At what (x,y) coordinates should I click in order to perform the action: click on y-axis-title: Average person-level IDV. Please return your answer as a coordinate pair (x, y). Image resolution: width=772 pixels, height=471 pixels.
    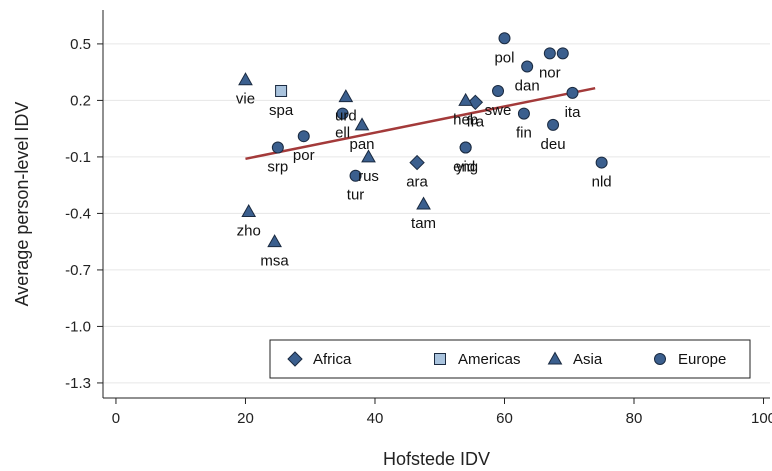
    Looking at the image, I should click on (22, 204).